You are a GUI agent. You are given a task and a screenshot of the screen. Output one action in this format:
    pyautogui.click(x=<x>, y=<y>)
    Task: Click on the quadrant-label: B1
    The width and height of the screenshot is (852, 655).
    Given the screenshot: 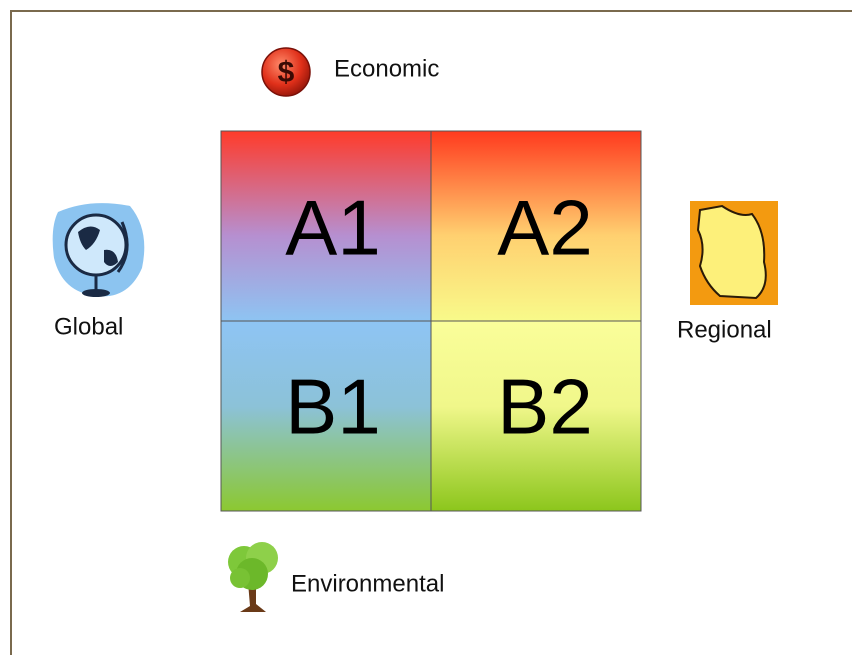 What is the action you would take?
    pyautogui.click(x=332, y=407)
    